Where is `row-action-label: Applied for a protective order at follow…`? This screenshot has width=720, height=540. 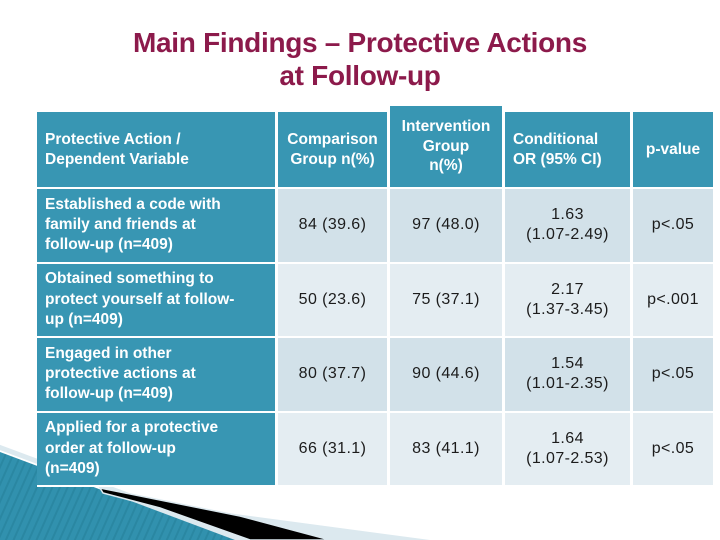 row-action-label: Applied for a protective order at follow… is located at coordinates (157, 449).